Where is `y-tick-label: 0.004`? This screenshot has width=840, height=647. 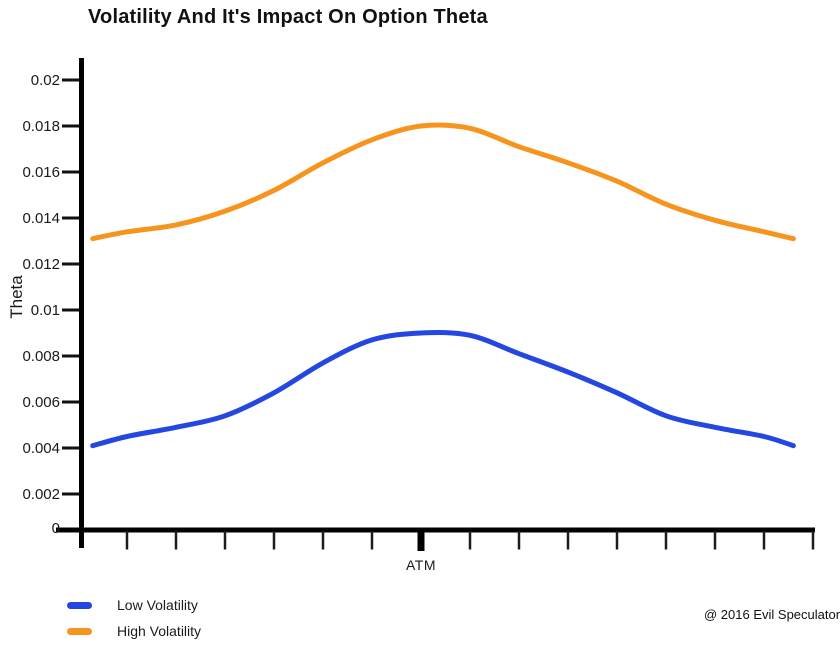 y-tick-label: 0.004 is located at coordinates (41, 448).